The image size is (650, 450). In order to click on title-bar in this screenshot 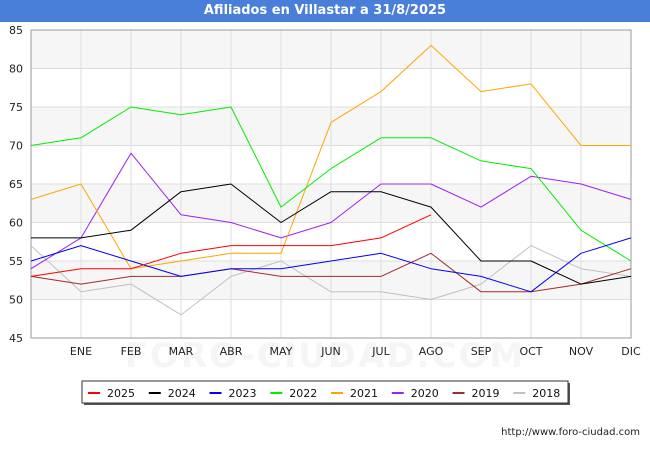, I will do `click(325, 11)`.